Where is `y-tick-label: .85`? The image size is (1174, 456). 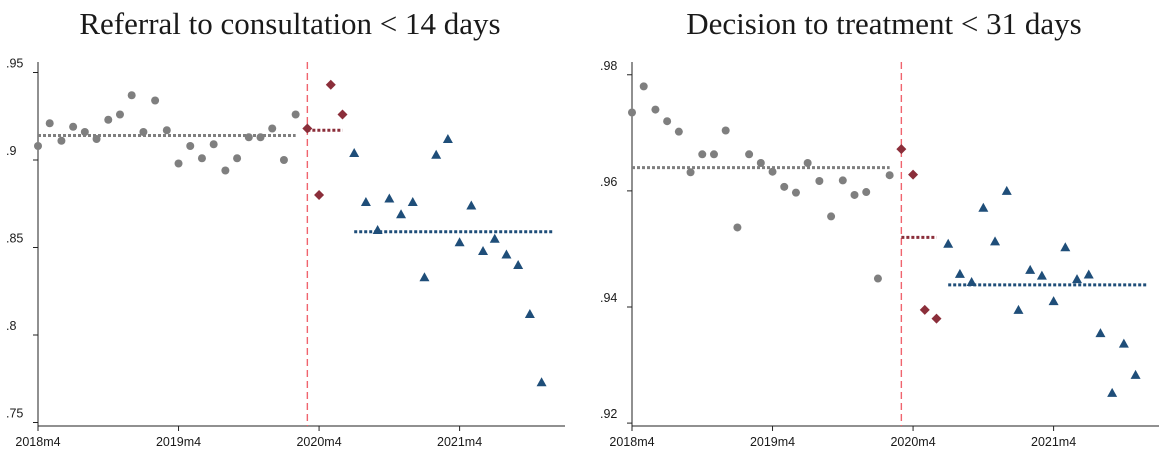
y-tick-label: .85 is located at coordinates (14, 239).